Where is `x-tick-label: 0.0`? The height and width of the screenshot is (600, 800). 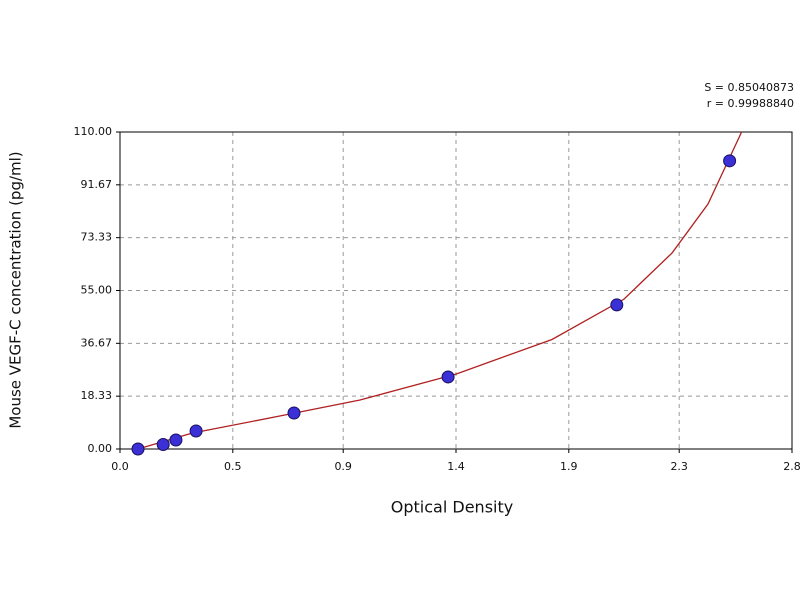 x-tick-label: 0.0 is located at coordinates (120, 466).